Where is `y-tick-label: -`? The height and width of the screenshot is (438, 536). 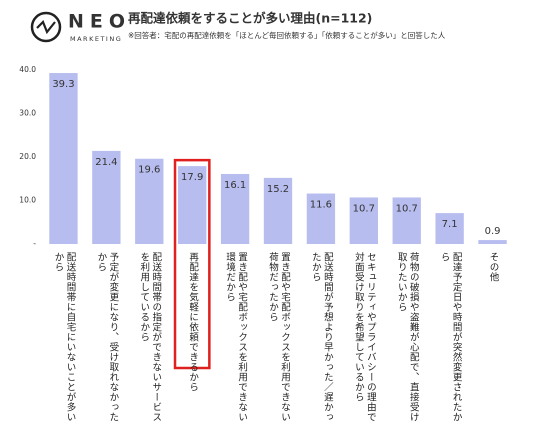
y-tick-label: - is located at coordinates (34, 243).